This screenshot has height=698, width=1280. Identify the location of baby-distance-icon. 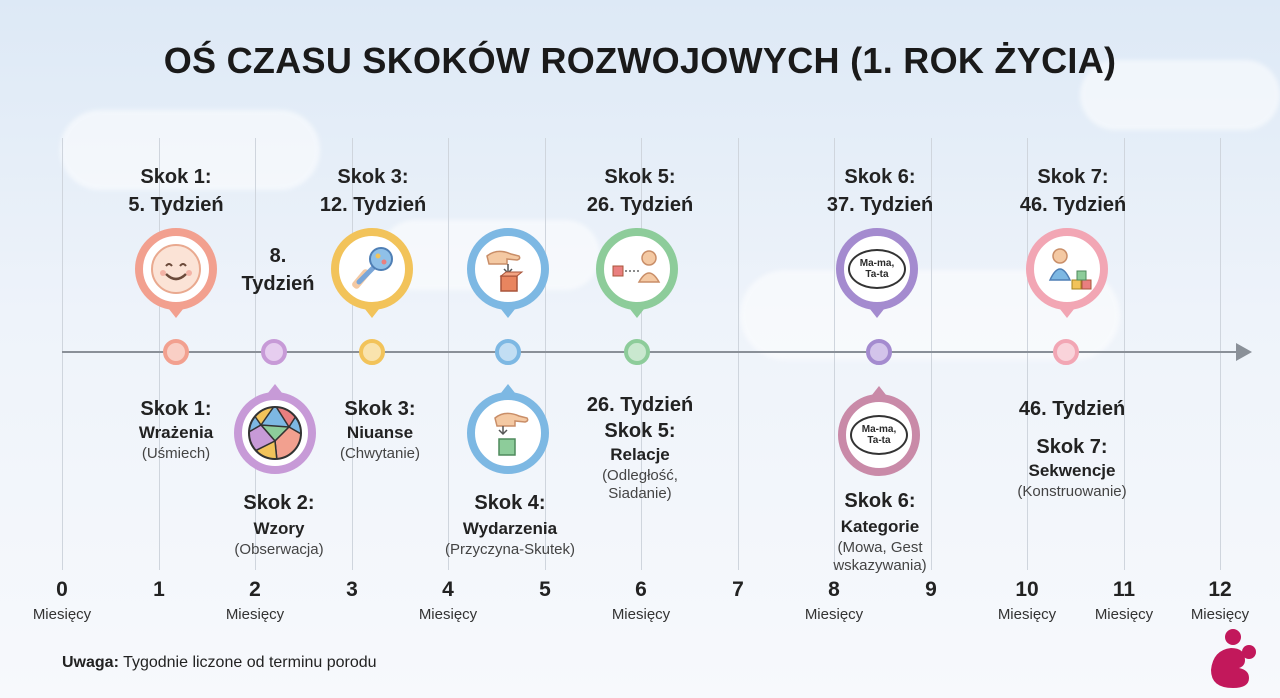
(636, 266).